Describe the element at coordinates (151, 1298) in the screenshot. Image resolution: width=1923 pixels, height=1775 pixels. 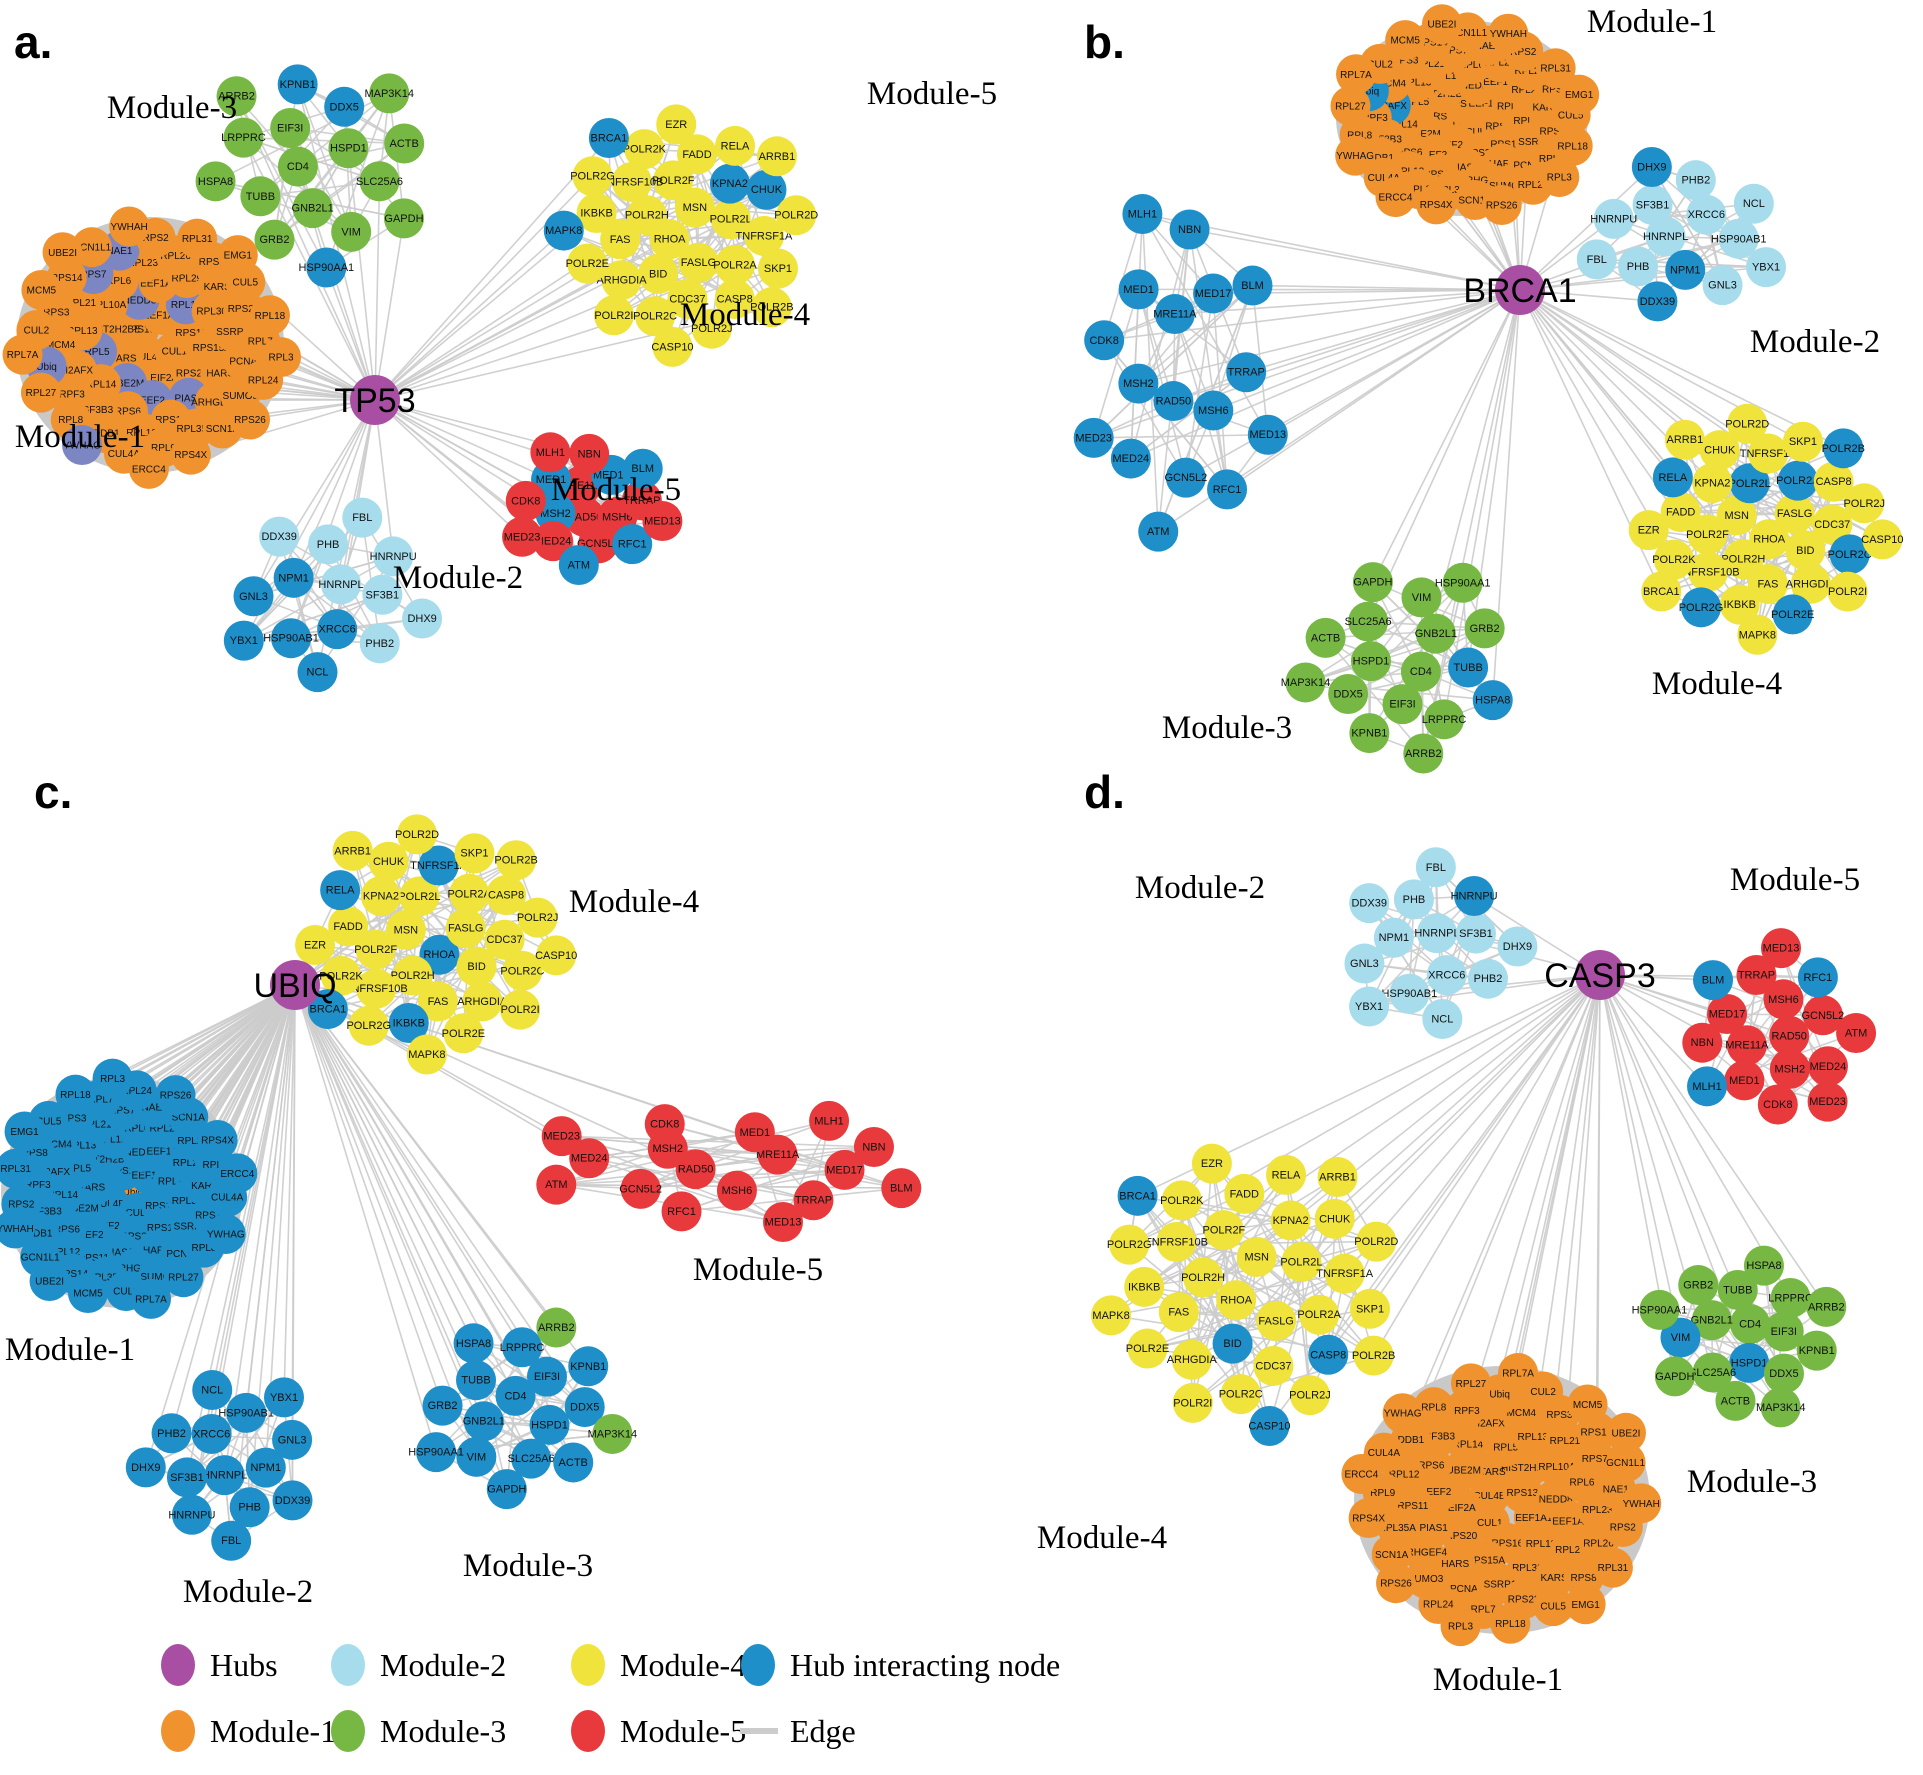
I see `node-rpl7a` at that location.